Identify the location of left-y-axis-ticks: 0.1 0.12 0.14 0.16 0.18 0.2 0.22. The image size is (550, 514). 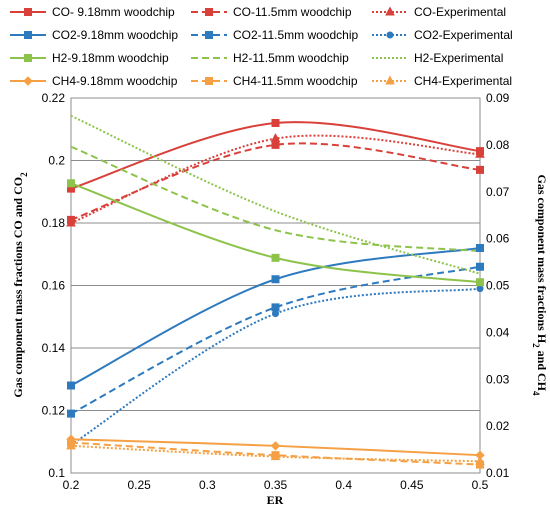
(54, 285).